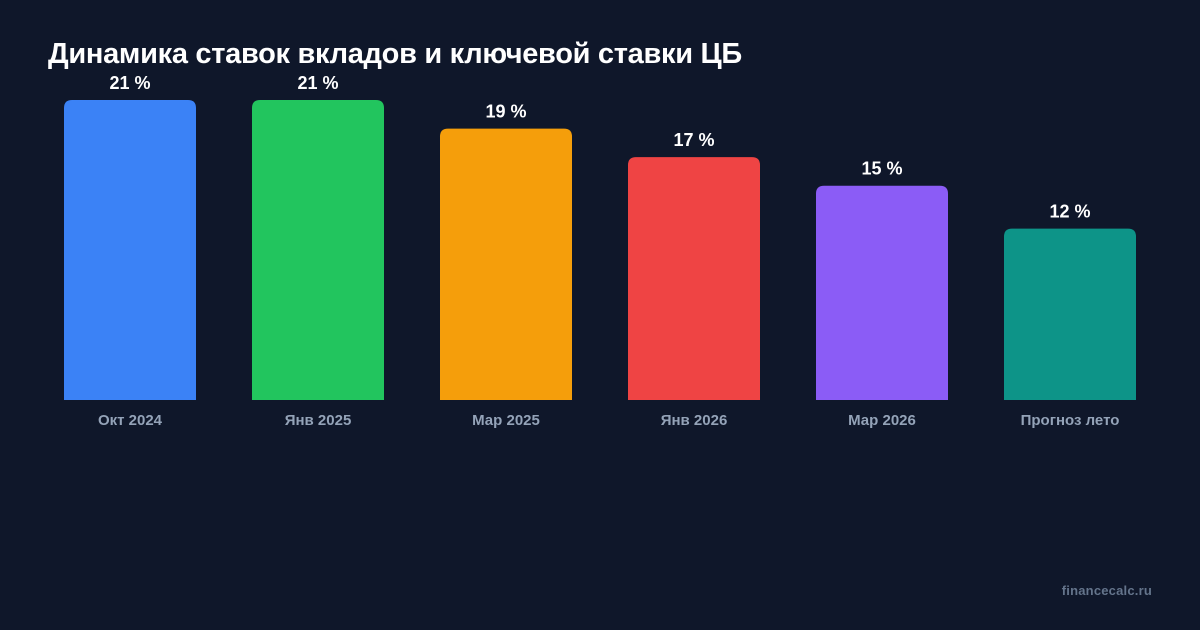 The image size is (1200, 630). Describe the element at coordinates (130, 420) in the screenshot. I see `x-tick-label: Окт 2024` at that location.